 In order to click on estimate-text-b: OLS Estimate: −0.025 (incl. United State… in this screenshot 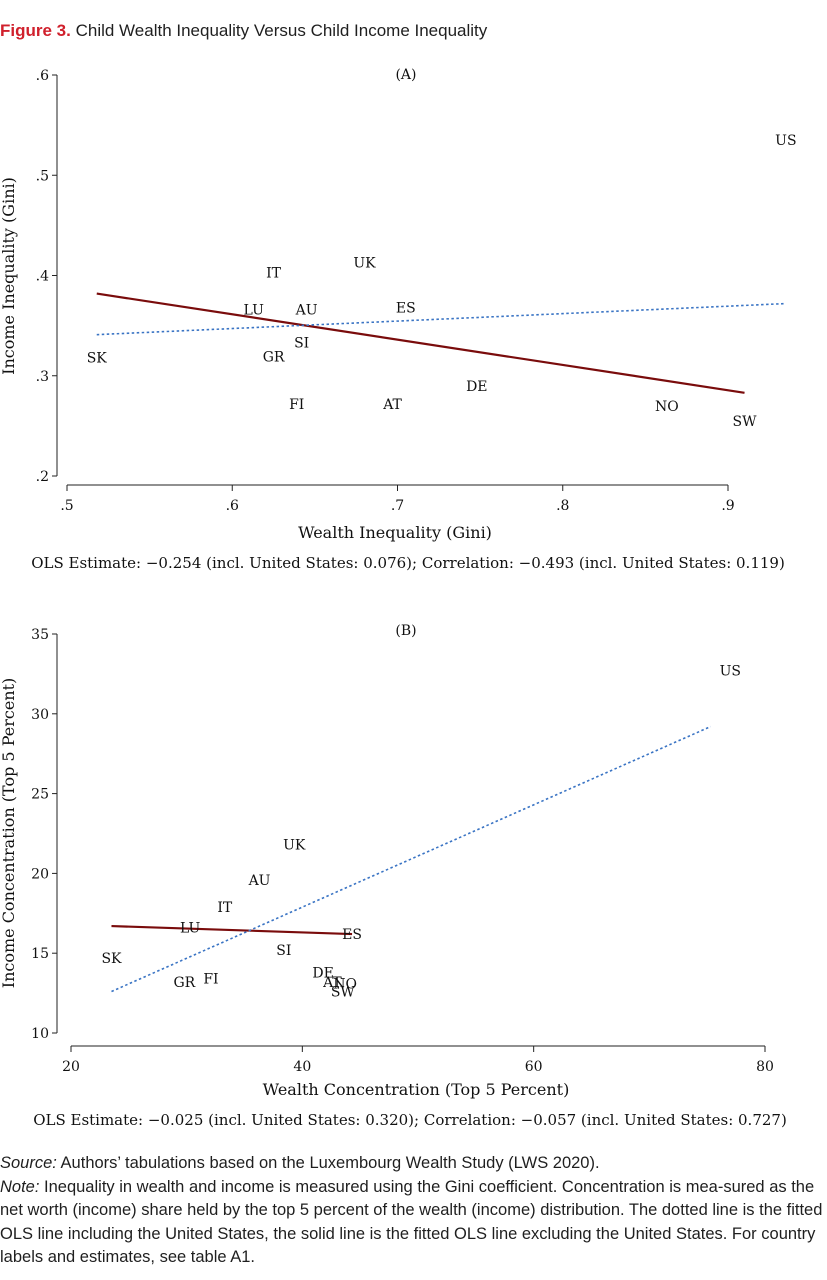, I will do `click(410, 1120)`.